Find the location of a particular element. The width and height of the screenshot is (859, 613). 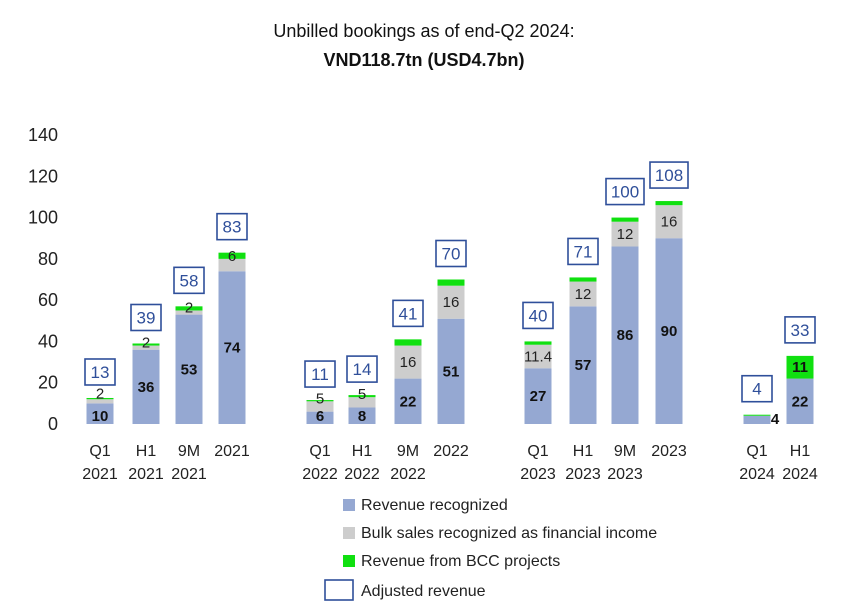

adjusted-revenue-value: 13 is located at coordinates (100, 372).